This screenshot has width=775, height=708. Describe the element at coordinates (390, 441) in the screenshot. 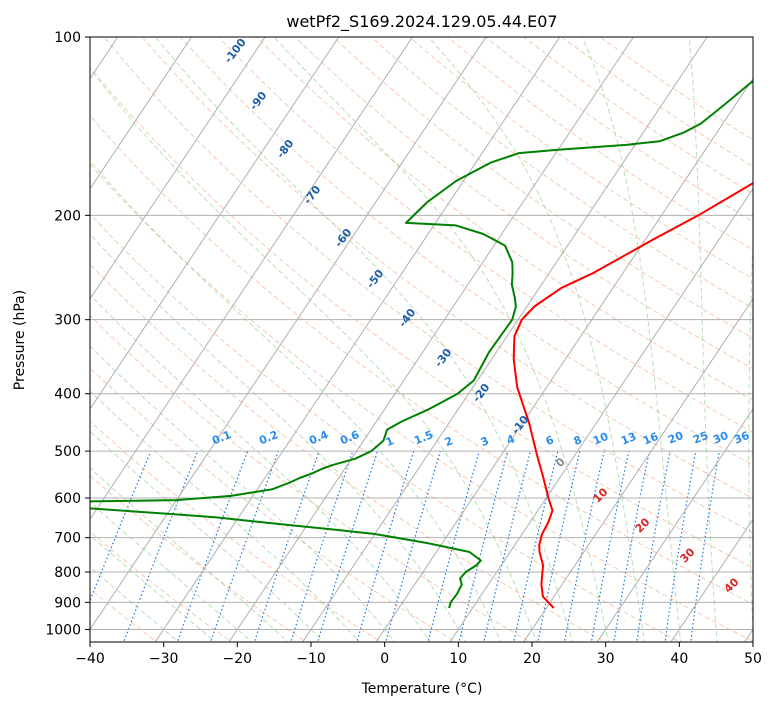

I see `mixing-ratio-label: 1` at that location.